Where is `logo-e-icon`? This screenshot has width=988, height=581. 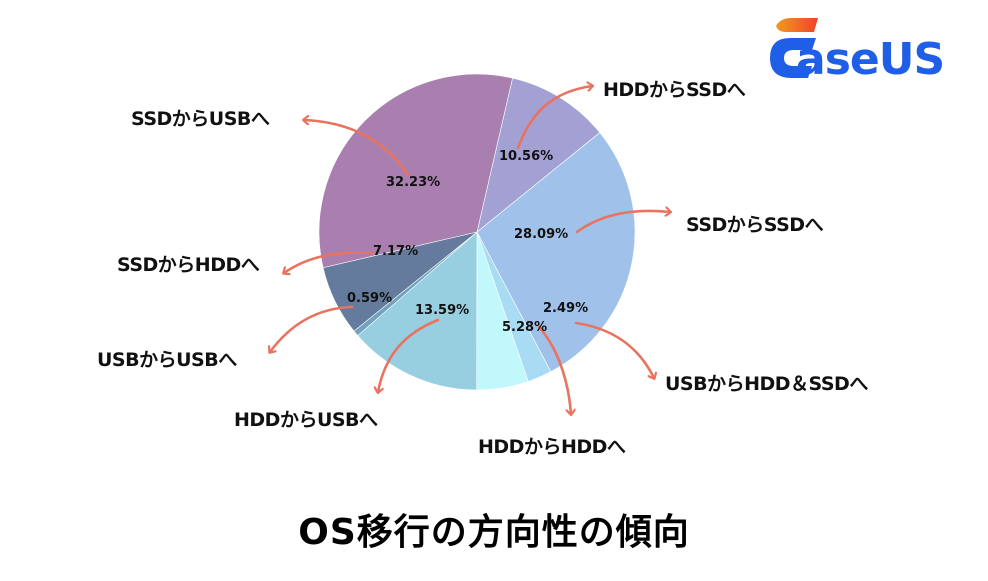
logo-e-icon is located at coordinates (794, 48).